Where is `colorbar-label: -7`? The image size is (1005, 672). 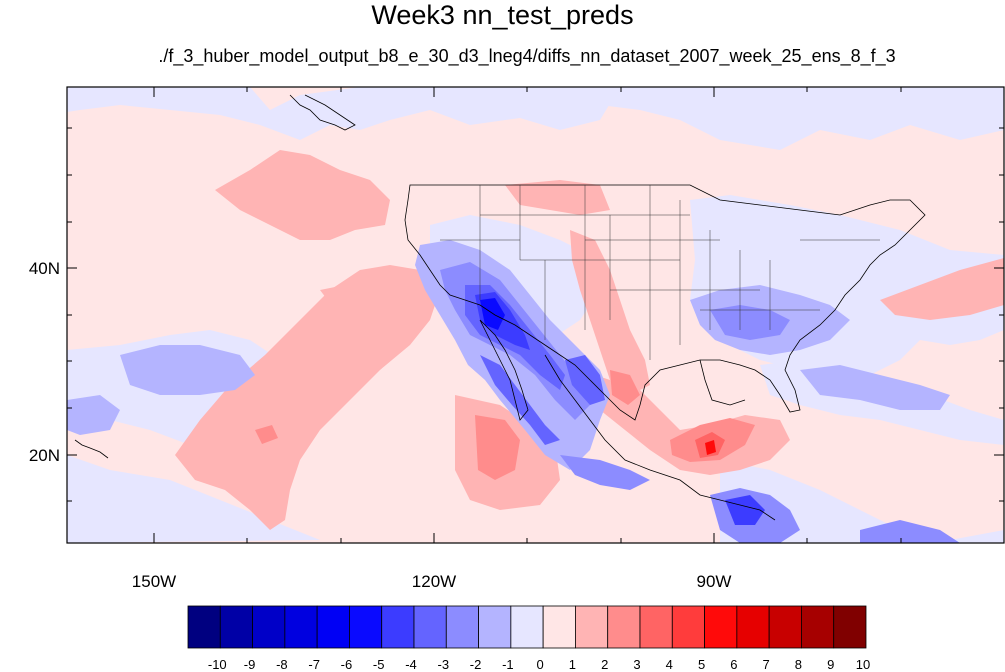
colorbar-label: -7 is located at coordinates (314, 664).